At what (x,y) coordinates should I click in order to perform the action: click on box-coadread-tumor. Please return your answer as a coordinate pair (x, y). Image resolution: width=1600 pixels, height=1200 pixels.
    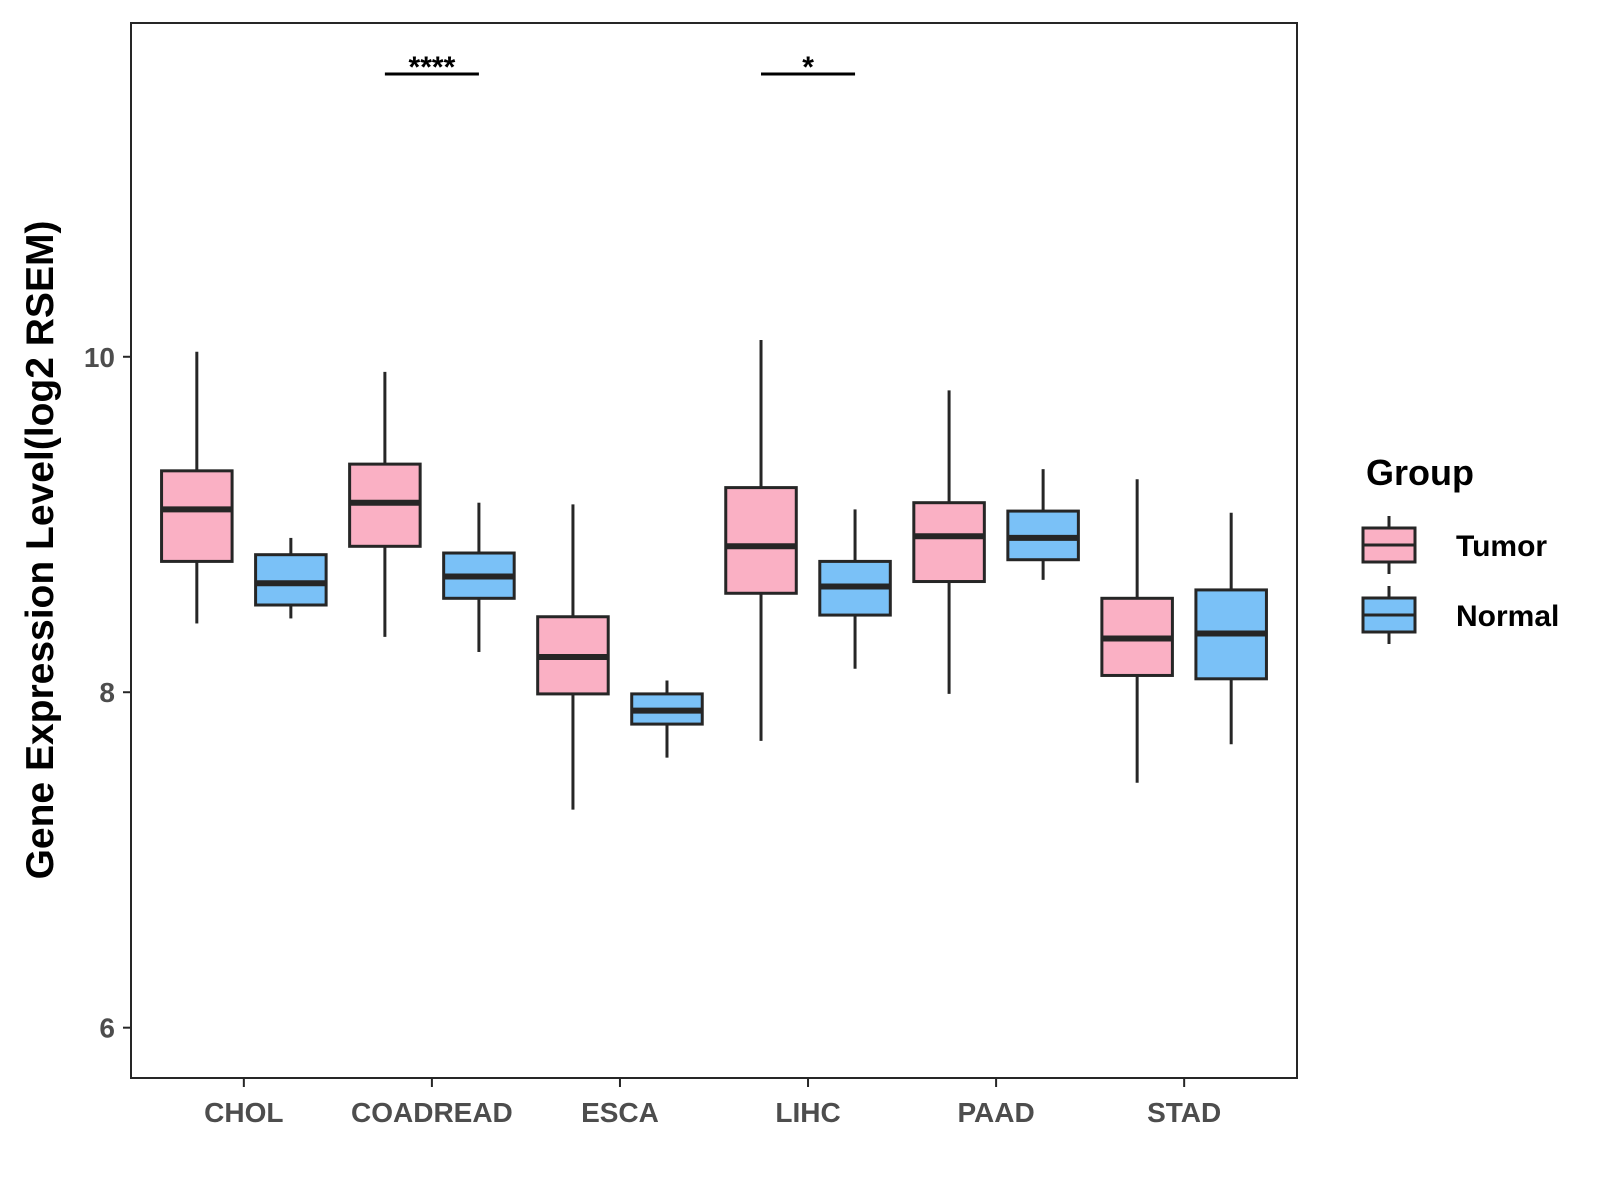
    Looking at the image, I should click on (385, 504).